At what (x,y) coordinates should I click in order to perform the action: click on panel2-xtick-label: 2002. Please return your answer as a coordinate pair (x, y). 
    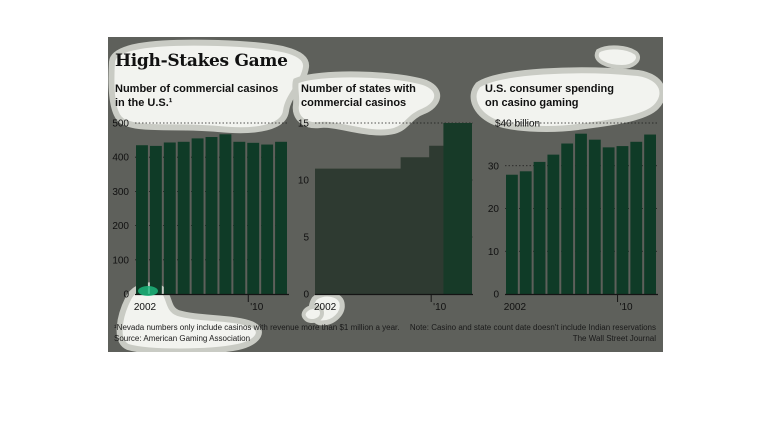
    Looking at the image, I should click on (325, 307).